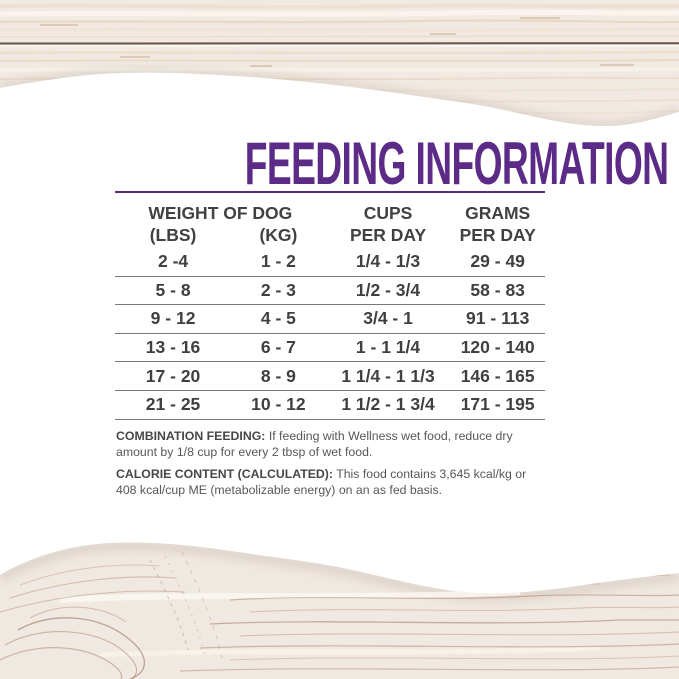 The width and height of the screenshot is (679, 679). I want to click on table-cell-grams: 171 - 195, so click(497, 404).